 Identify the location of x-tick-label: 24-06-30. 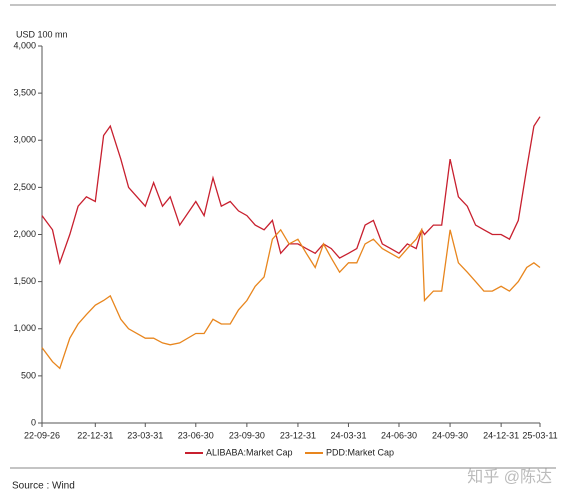
(399, 435).